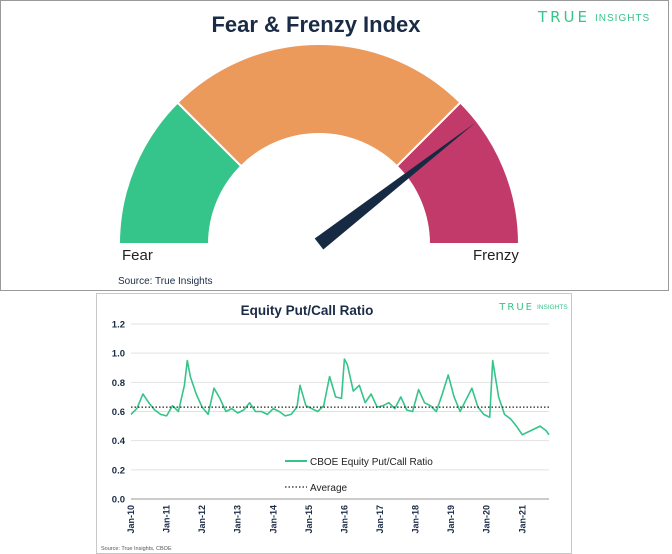 The width and height of the screenshot is (672, 554). What do you see at coordinates (359, 475) in the screenshot?
I see `ratio-legend: CBOE Equity Put/Call Ratio Average` at bounding box center [359, 475].